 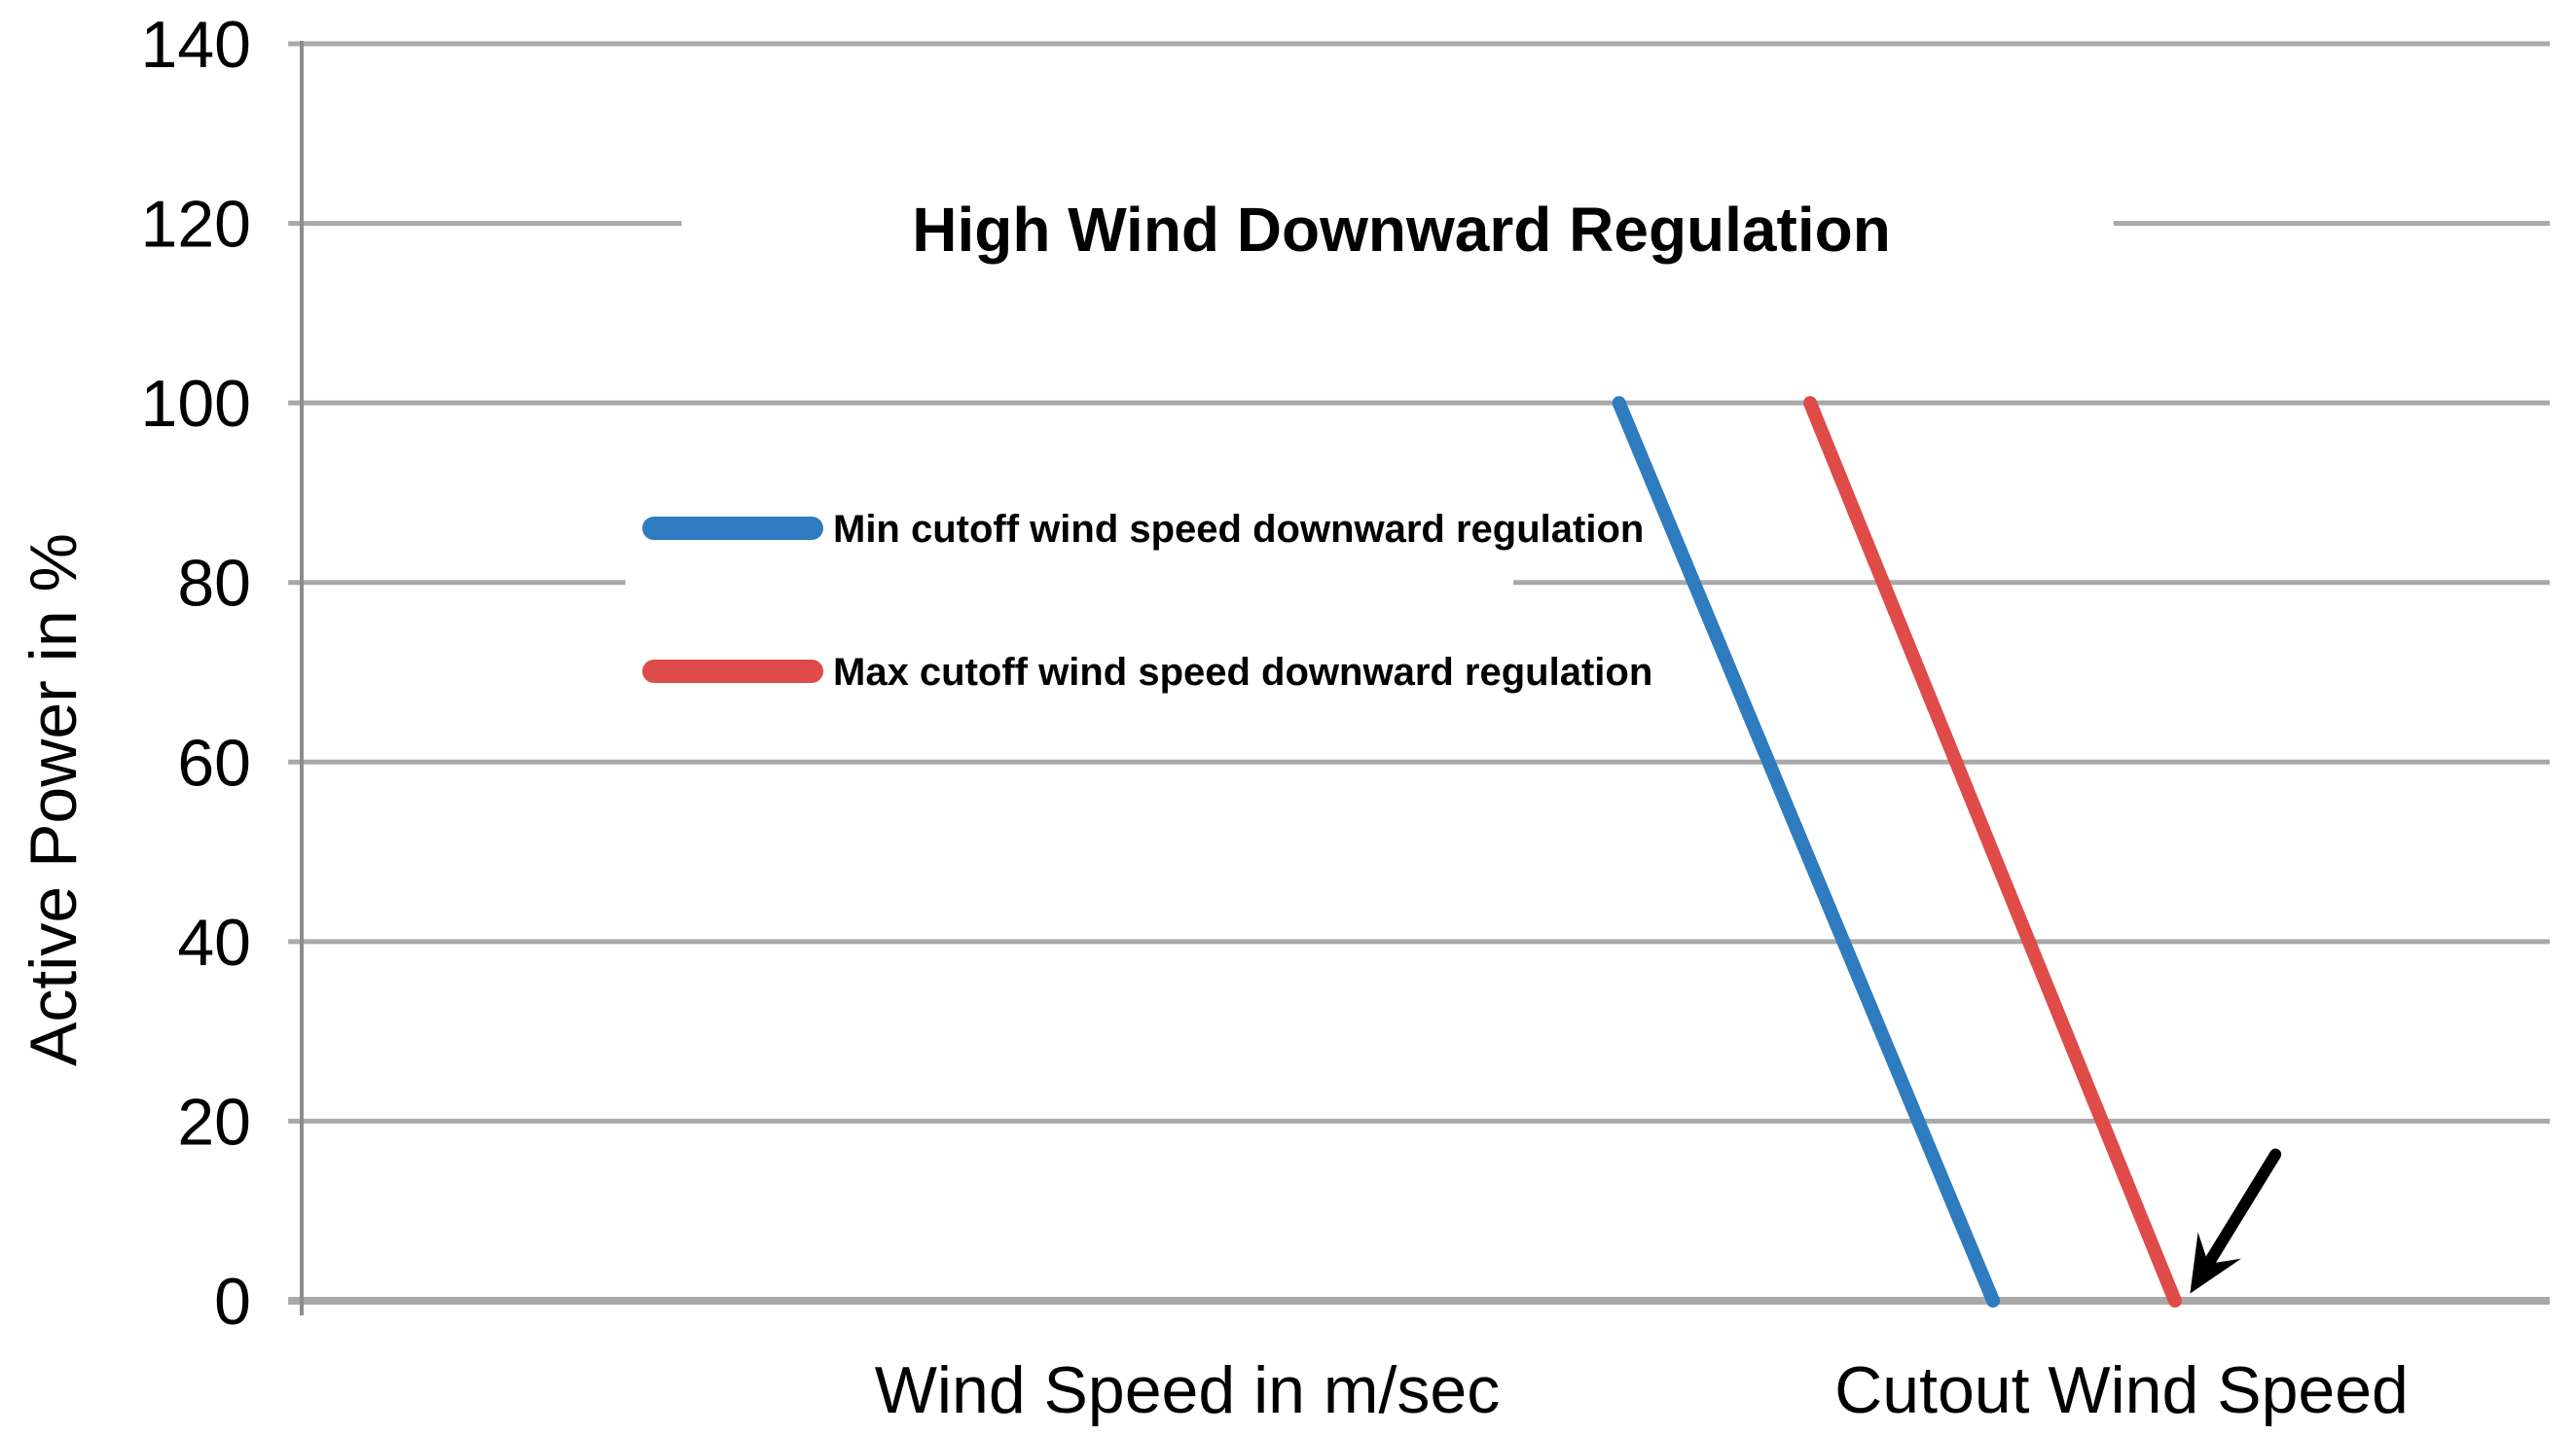 I want to click on y-tick-label-100: 100, so click(x=196, y=404).